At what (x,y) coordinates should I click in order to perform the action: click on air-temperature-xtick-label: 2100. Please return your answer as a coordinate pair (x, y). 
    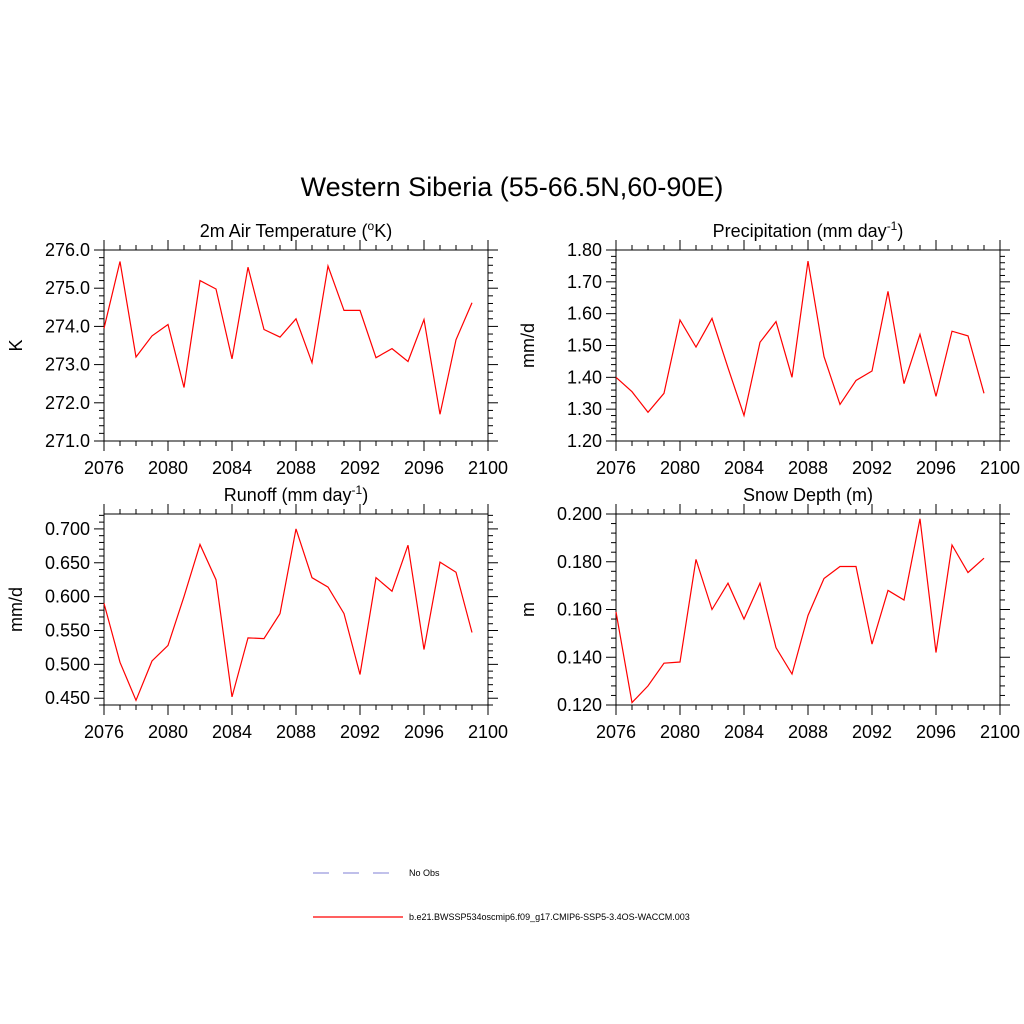
    Looking at the image, I should click on (488, 468).